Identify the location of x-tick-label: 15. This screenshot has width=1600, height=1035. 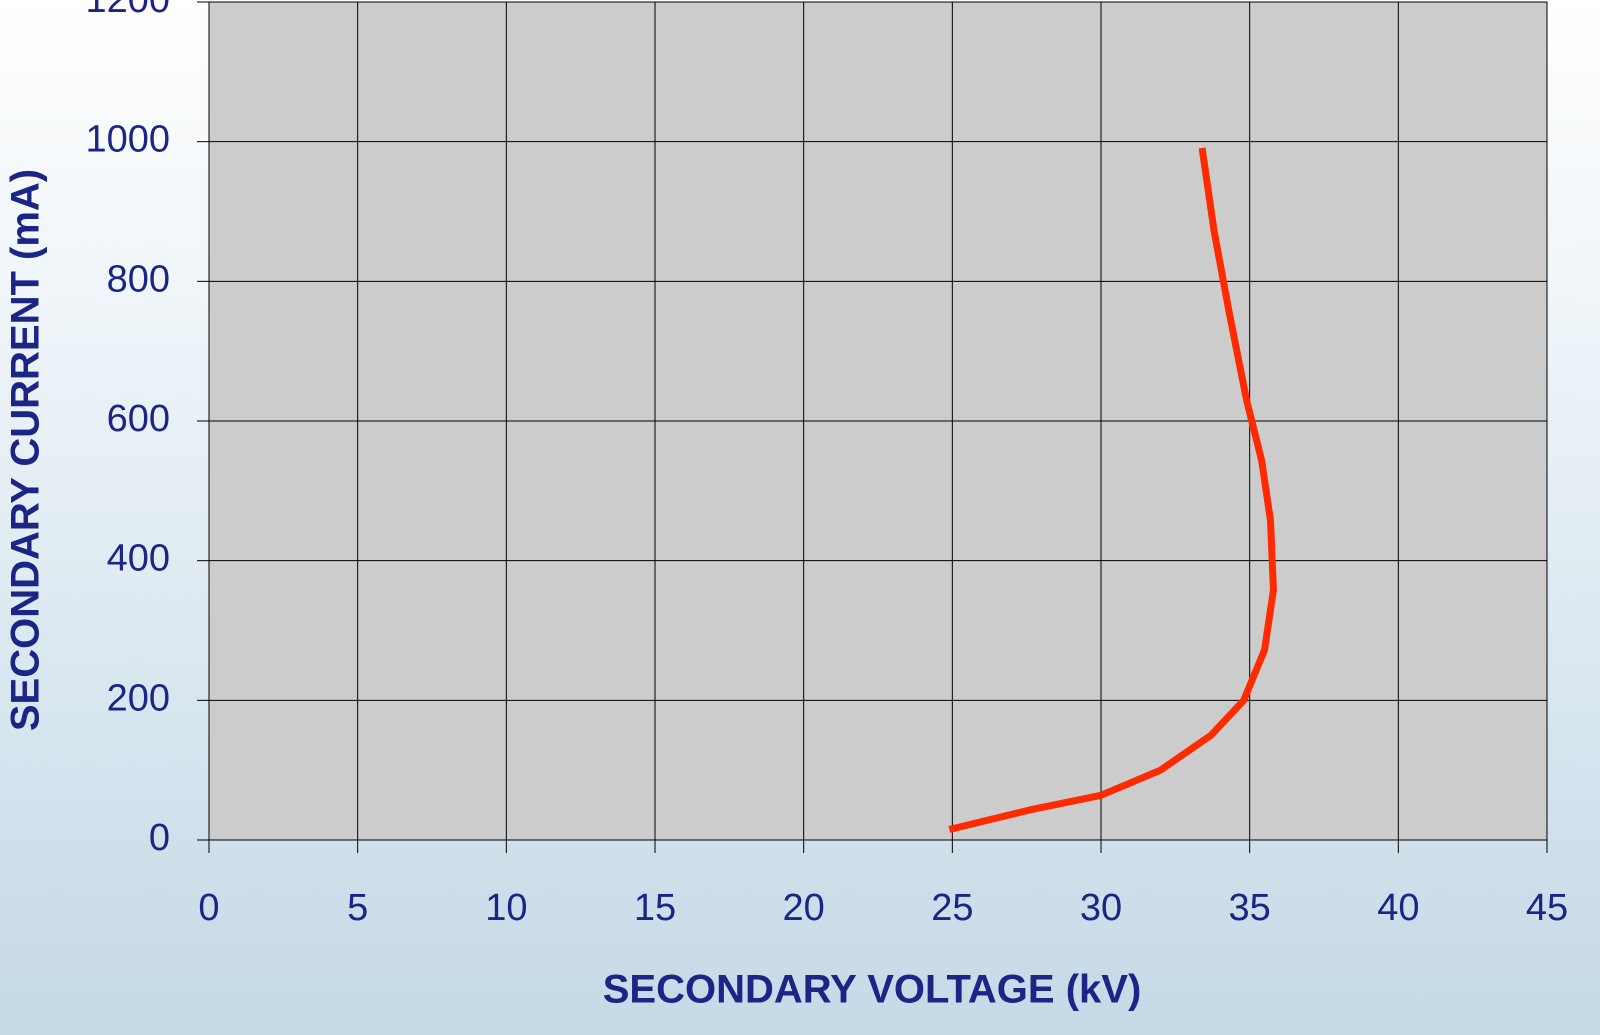
(655, 908).